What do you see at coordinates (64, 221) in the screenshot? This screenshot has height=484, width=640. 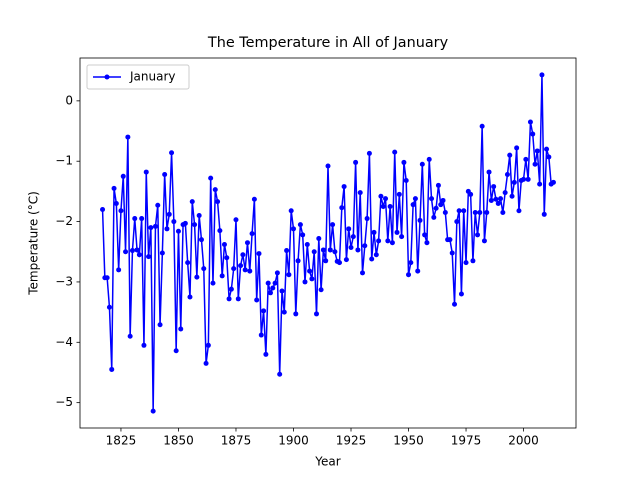 I see `y-tick-label: −2` at bounding box center [64, 221].